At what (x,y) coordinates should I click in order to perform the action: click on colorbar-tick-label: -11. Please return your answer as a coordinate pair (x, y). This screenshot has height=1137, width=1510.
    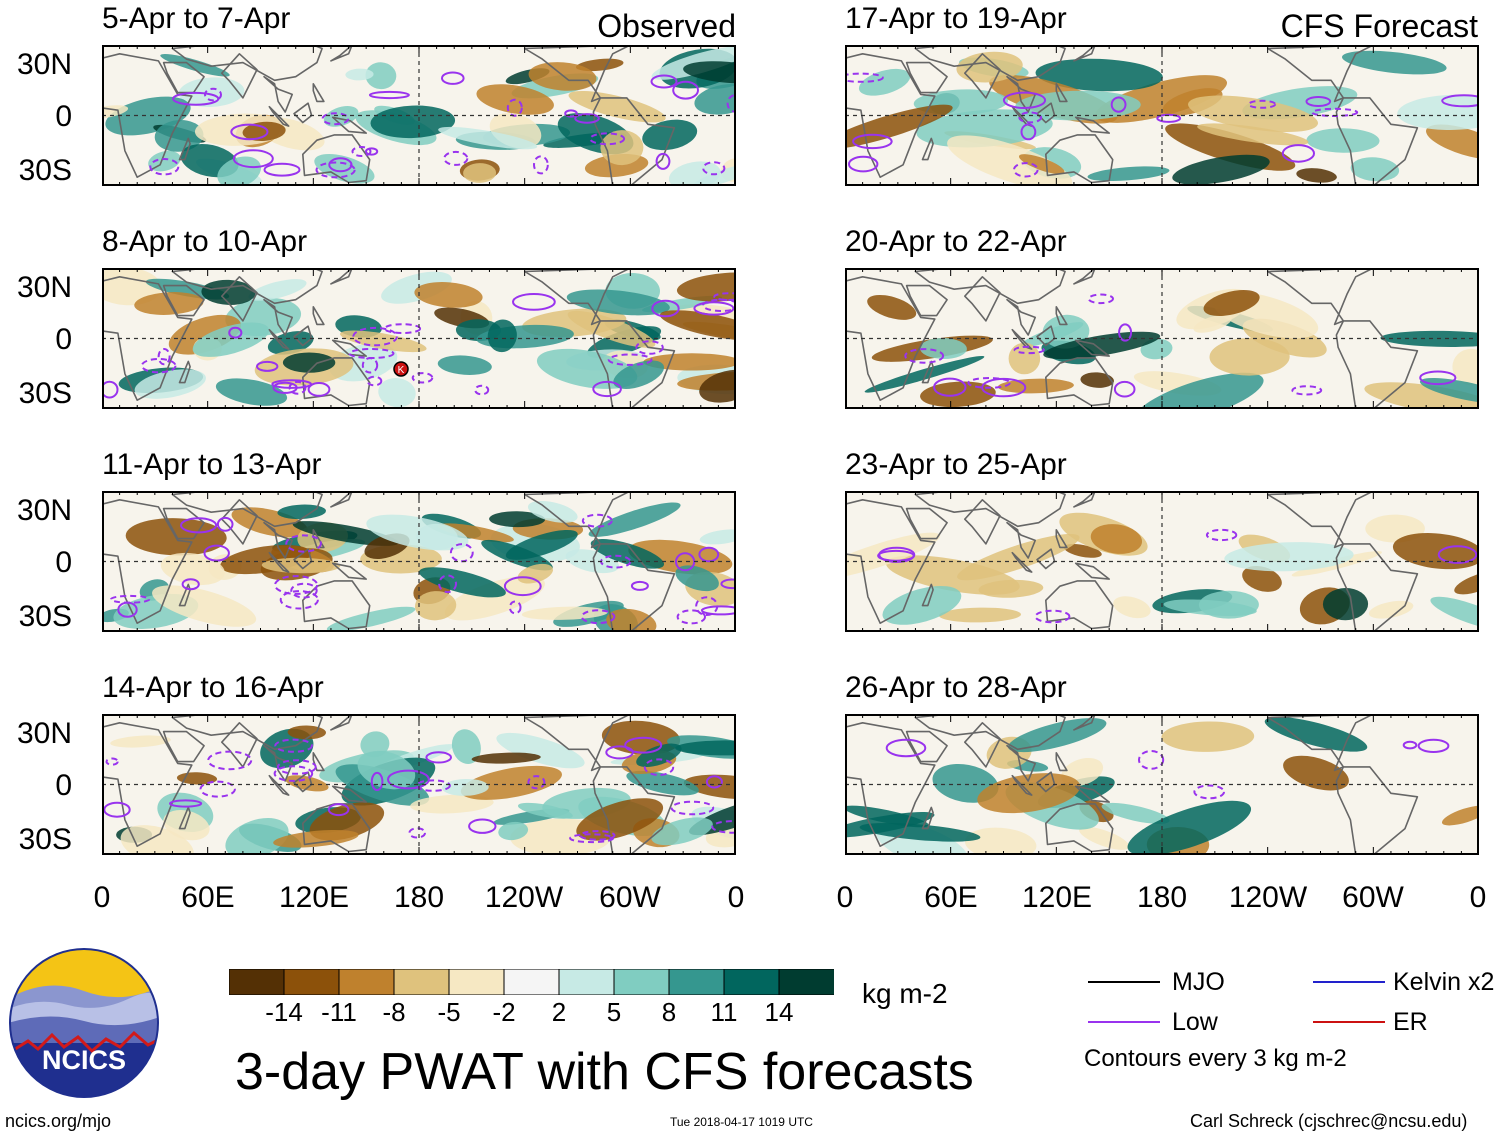
    Looking at the image, I should click on (339, 1012).